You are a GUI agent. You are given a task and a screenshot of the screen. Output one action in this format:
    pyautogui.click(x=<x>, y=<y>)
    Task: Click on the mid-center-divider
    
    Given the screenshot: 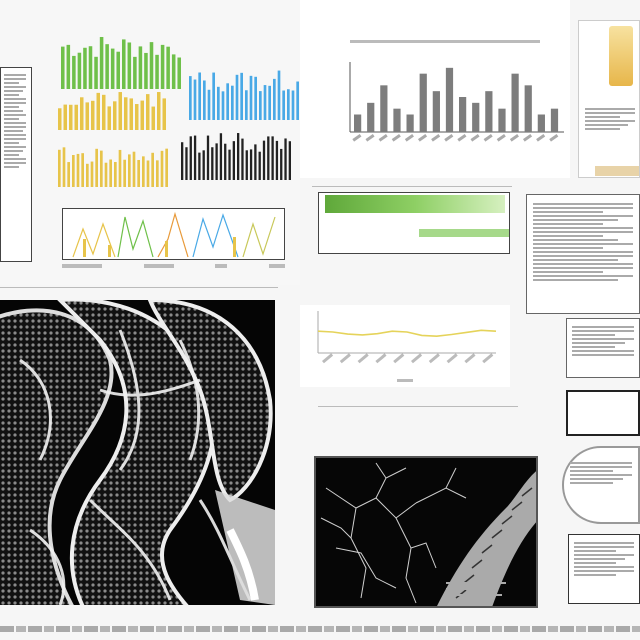 What is the action you would take?
    pyautogui.click(x=412, y=186)
    